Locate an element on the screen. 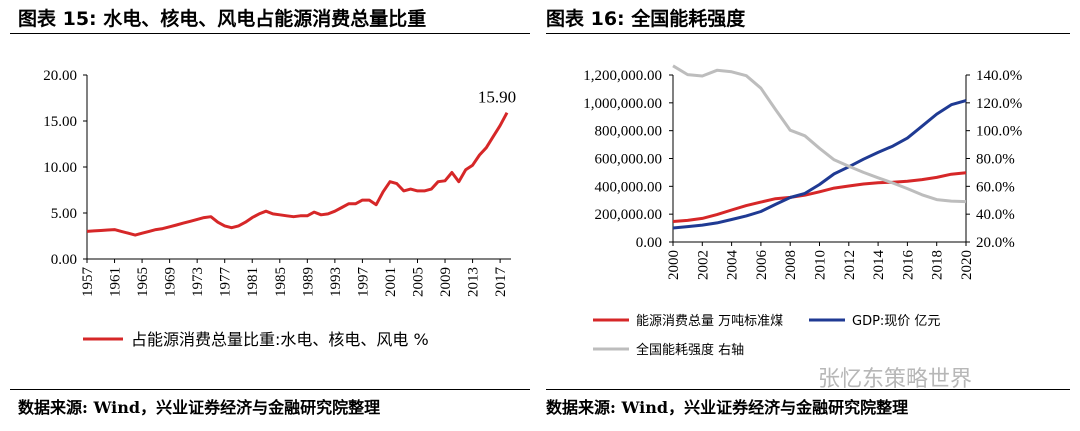  right-x-tick-label: 2002 is located at coordinates (703, 265).